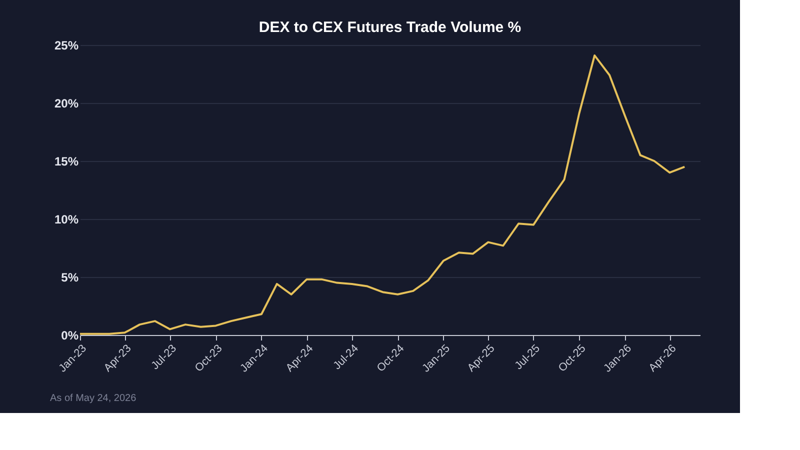  I want to click on y-tick-label: 5%, so click(70, 277).